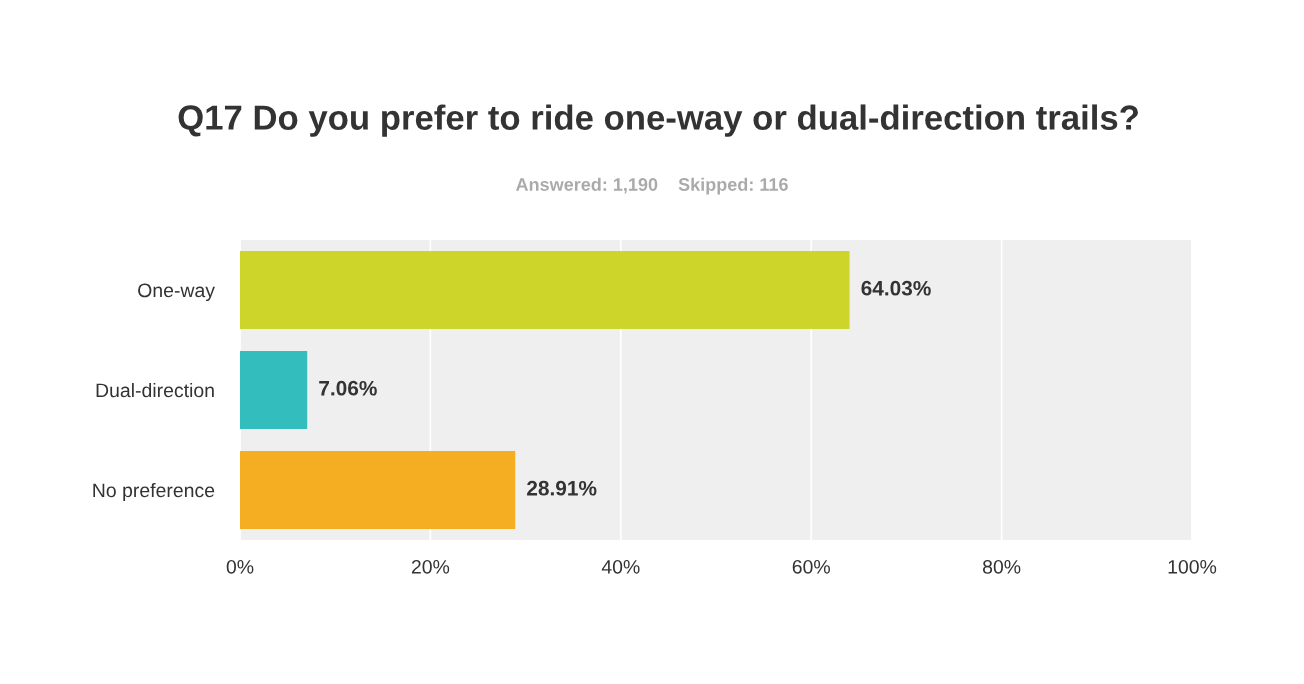 The image size is (1304, 684). What do you see at coordinates (896, 288) in the screenshot?
I see `data-label: 64.03%` at bounding box center [896, 288].